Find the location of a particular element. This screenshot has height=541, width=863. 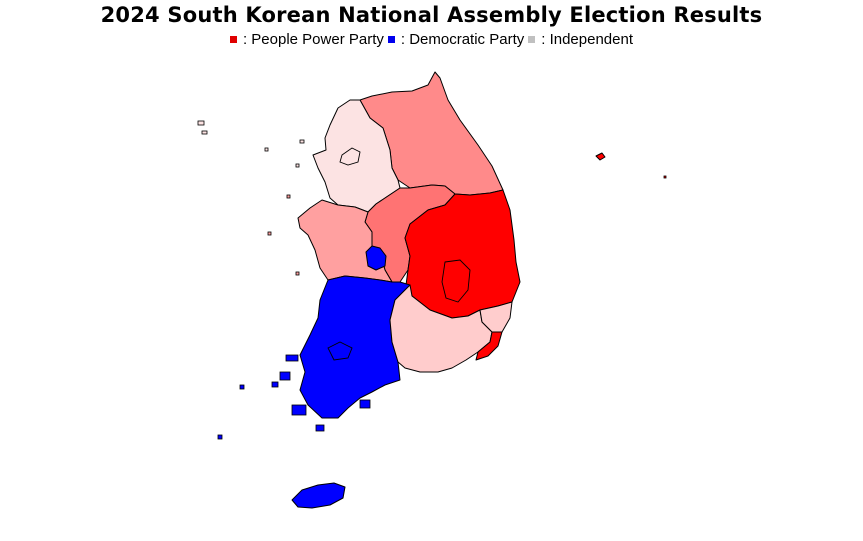

region-ulleung is located at coordinates (600, 156).